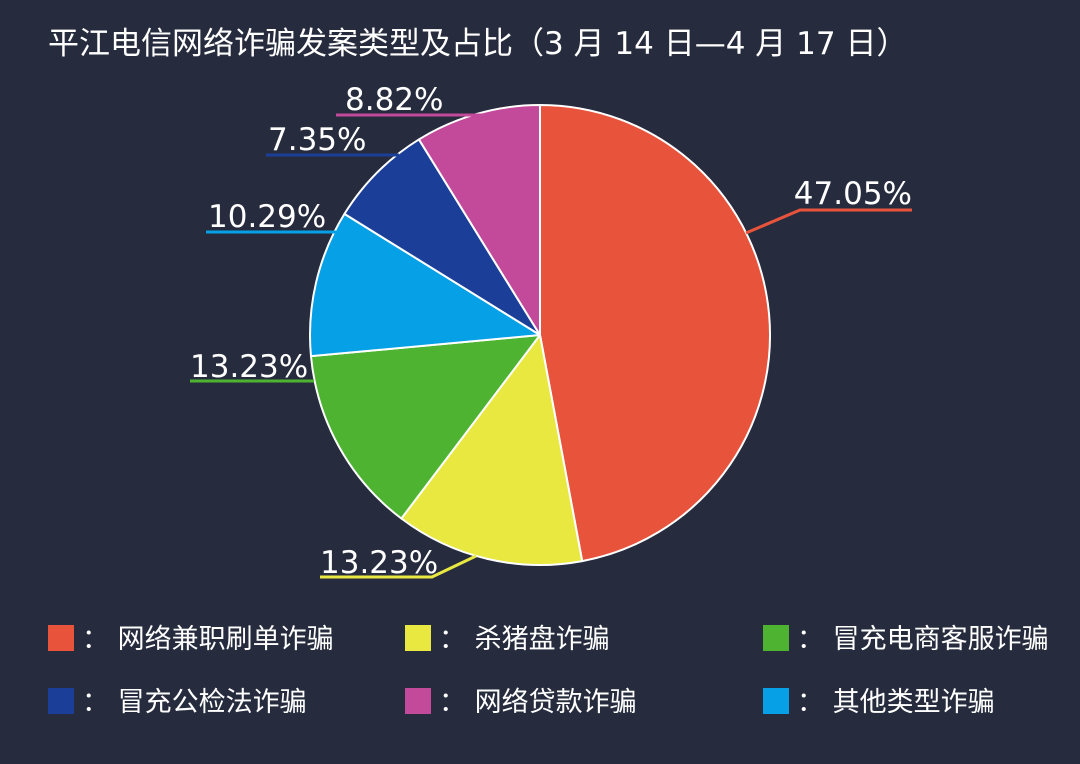 The image size is (1080, 764). I want to click on legend-label: ： 其他类型诈骗, so click(896, 702).